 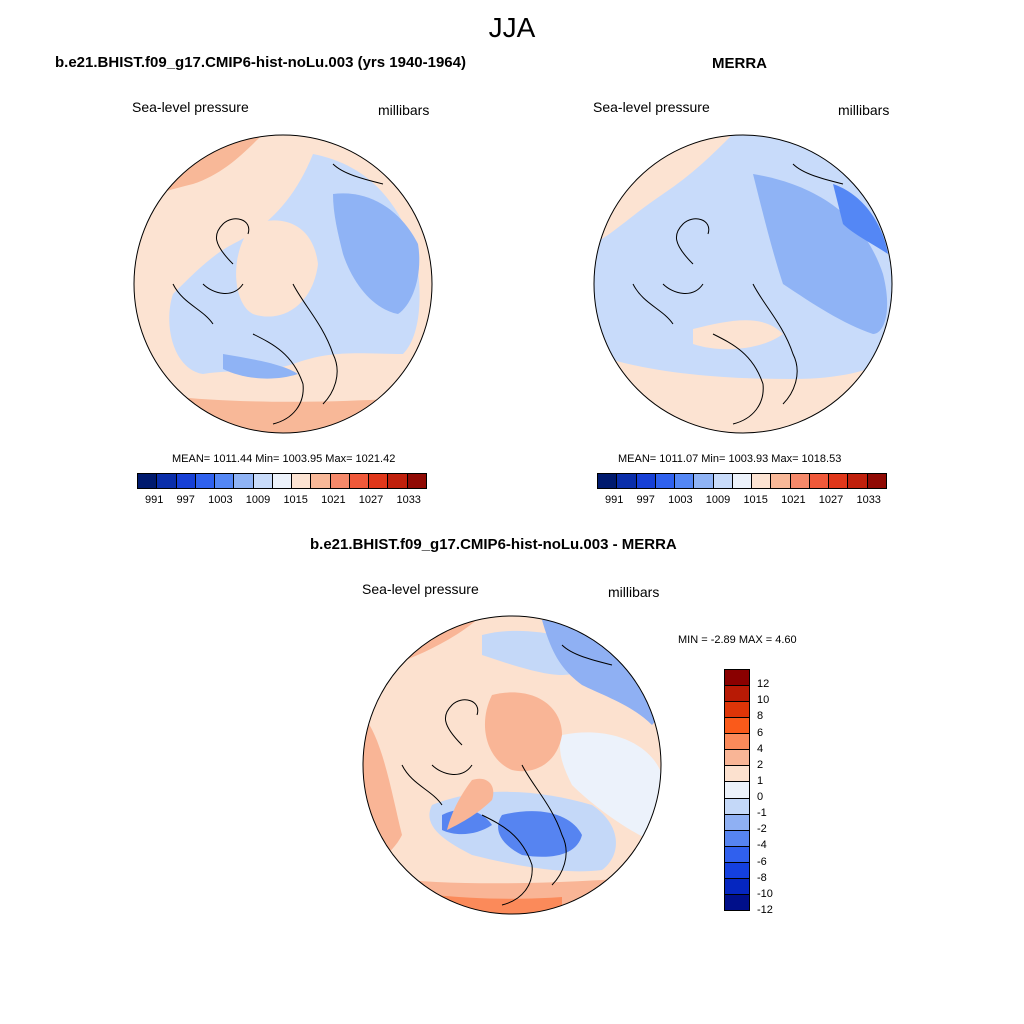 I want to click on panel-1-colorbar-labels: 991 997 1003 1009 1015 1021 1027 1033, so click(x=283, y=500).